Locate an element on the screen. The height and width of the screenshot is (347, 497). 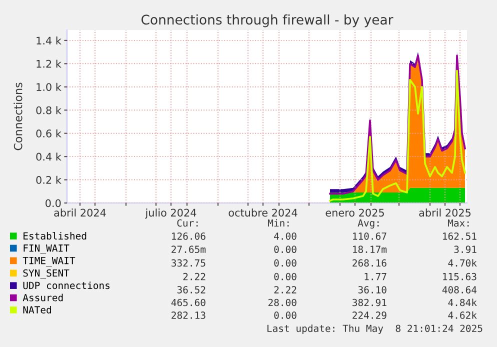
text: 3.91 is located at coordinates (465, 250).